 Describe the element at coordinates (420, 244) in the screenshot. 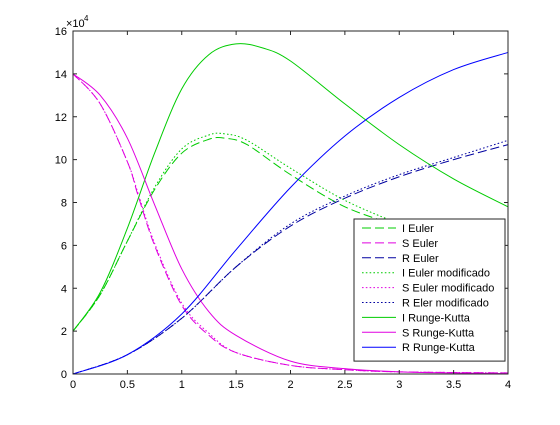

I see `legend-label: S Euler` at that location.